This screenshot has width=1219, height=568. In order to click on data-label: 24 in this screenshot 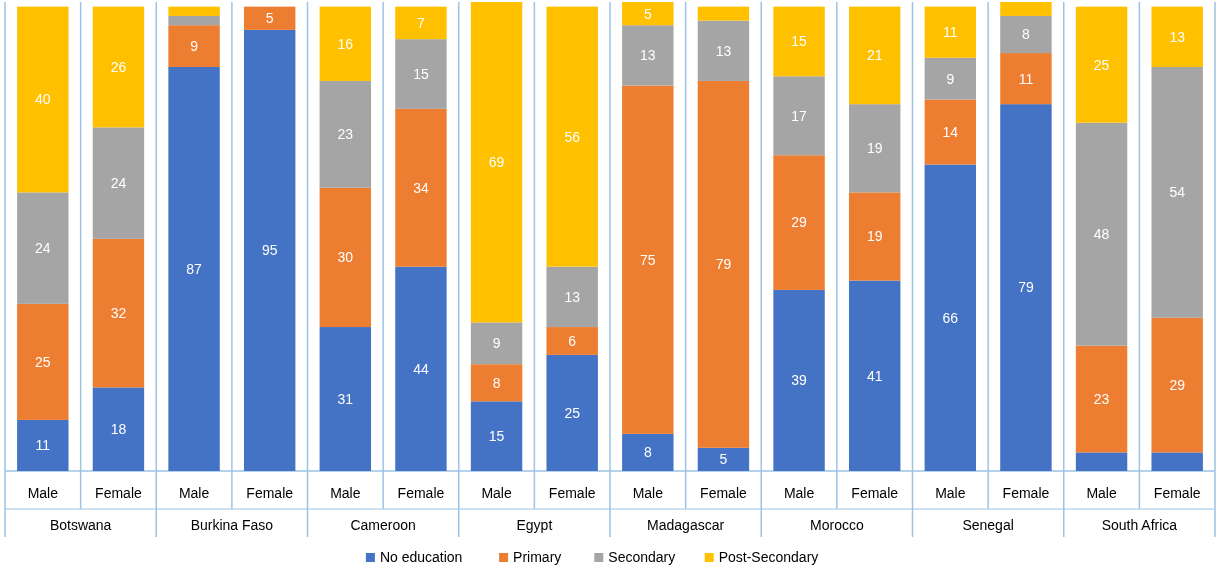, I will do `click(43, 248)`.